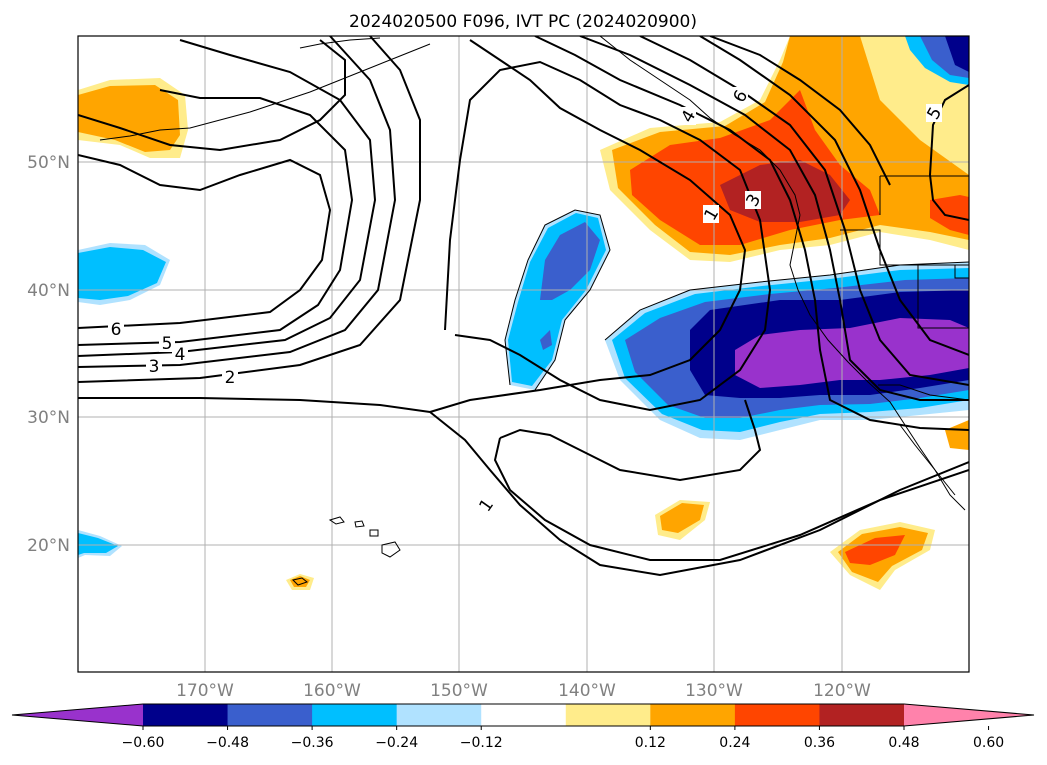 The height and width of the screenshot is (765, 1047). What do you see at coordinates (481, 743) in the screenshot?
I see `colorbar-tick-label: −0.12` at bounding box center [481, 743].